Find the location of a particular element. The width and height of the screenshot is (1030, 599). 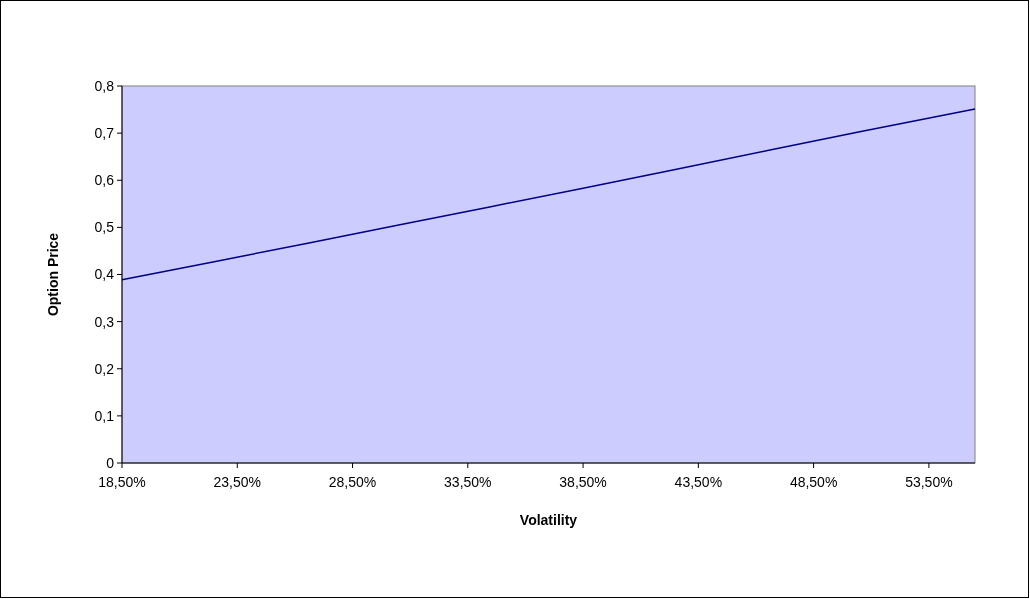

y-tick-label: 0,4 is located at coordinates (104, 274).